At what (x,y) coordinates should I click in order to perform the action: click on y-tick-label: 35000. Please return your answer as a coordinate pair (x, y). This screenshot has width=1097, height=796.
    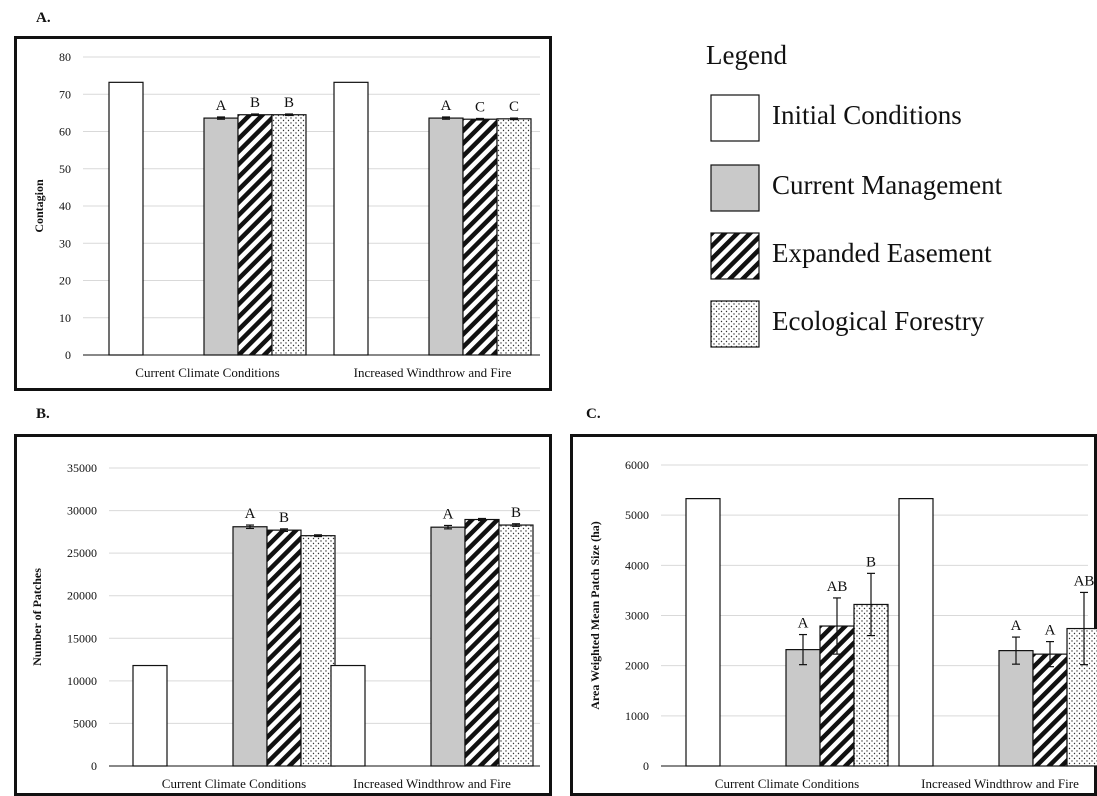
    Looking at the image, I should click on (82, 468).